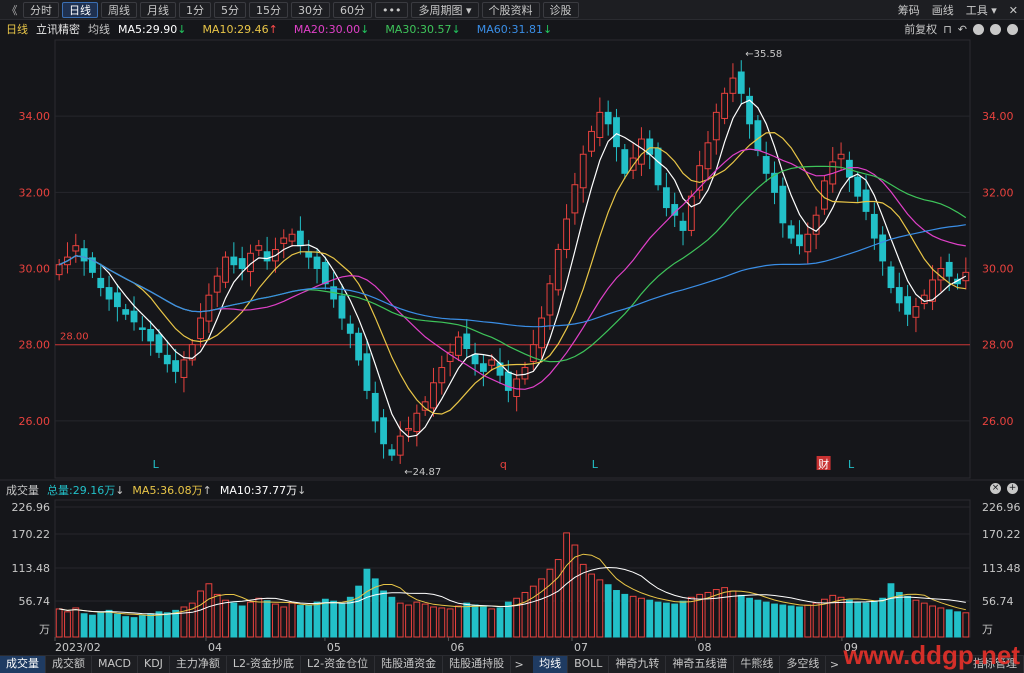 This screenshot has height=673, width=1024. Describe the element at coordinates (338, 664) in the screenshot. I see `tab-l2-position: L2-资金仓位` at that location.